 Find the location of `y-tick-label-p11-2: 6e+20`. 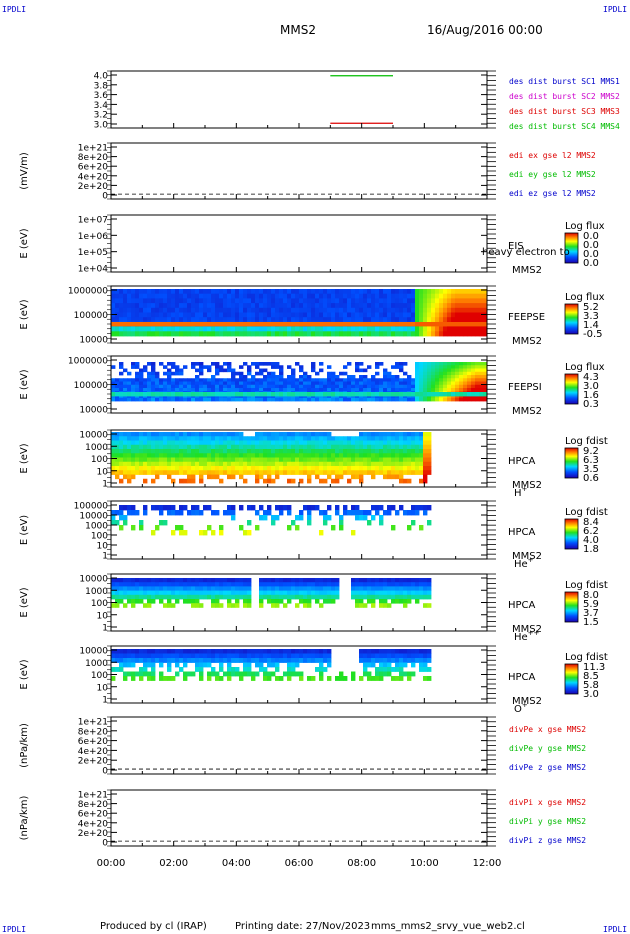

y-tick-label-p11-2: 6e+20 is located at coordinates (93, 815).